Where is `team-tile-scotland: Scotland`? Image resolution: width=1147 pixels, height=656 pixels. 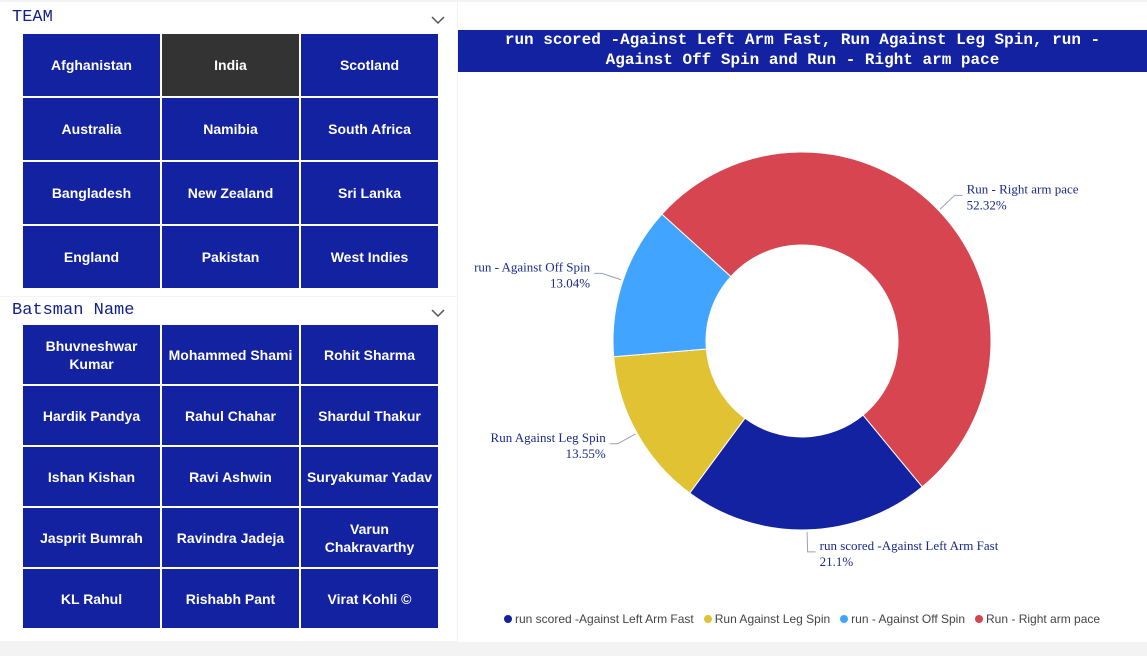 team-tile-scotland: Scotland is located at coordinates (369, 65).